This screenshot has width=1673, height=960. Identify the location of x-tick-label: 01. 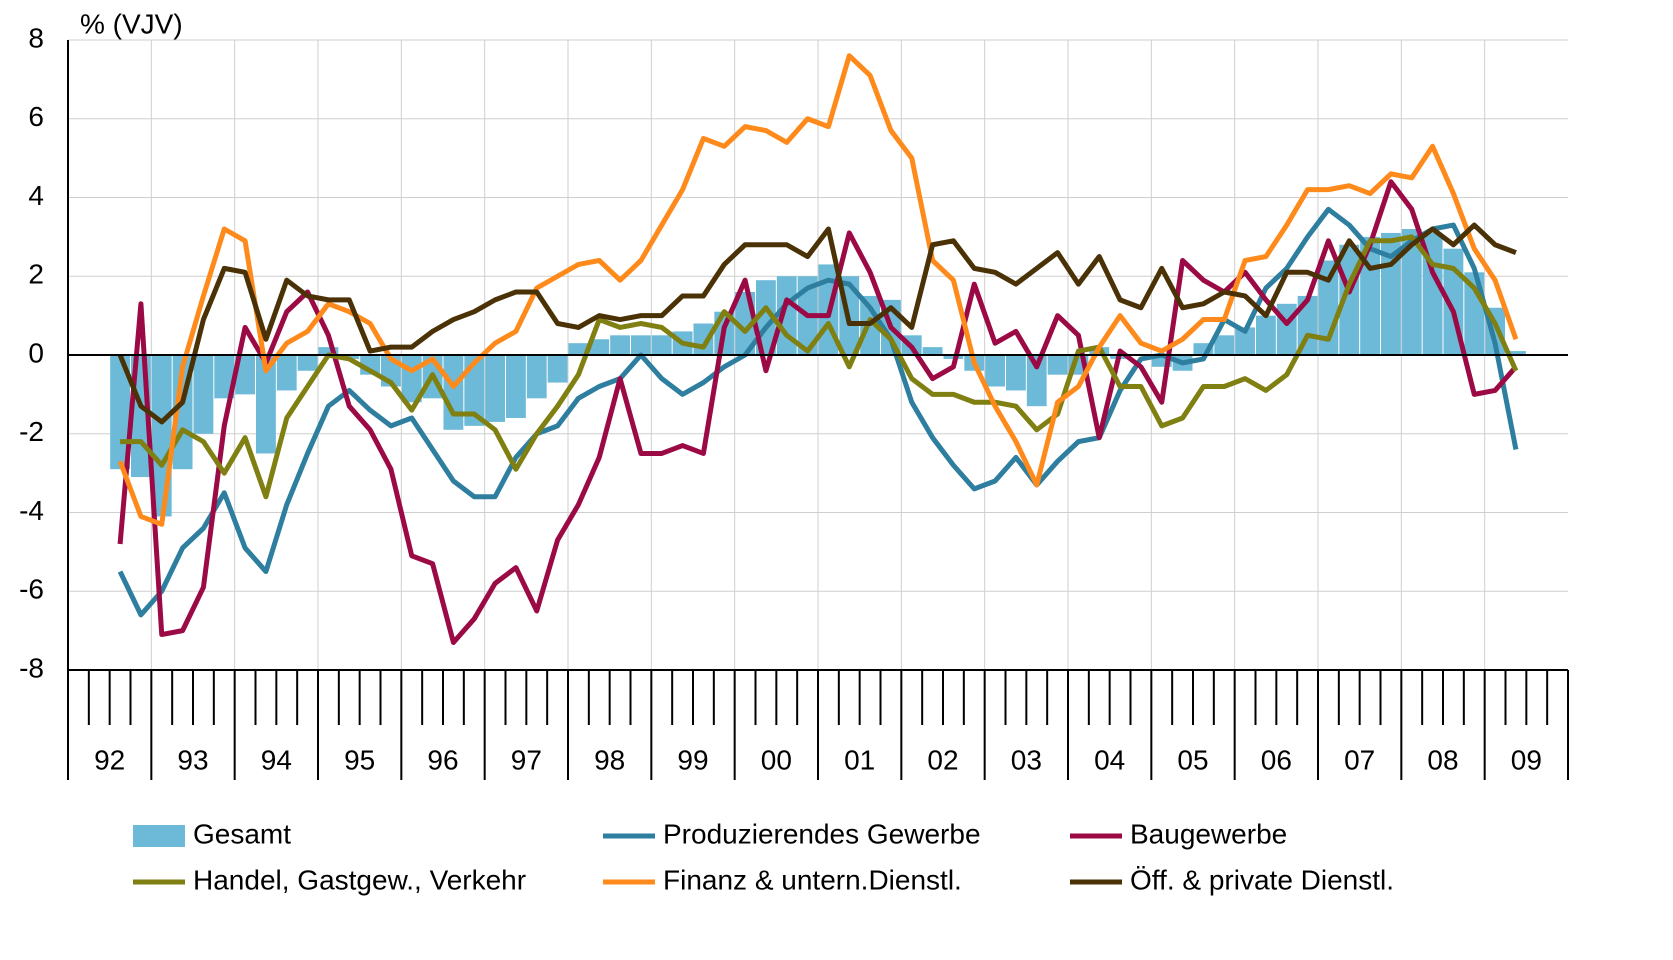
(859, 759).